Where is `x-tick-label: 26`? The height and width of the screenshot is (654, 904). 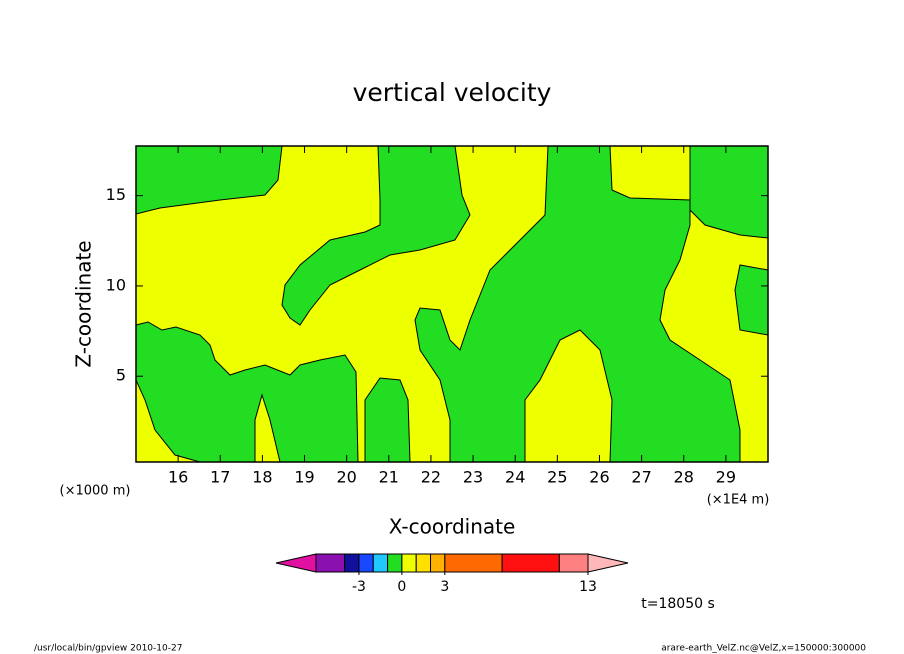
x-tick-label: 26 is located at coordinates (599, 477).